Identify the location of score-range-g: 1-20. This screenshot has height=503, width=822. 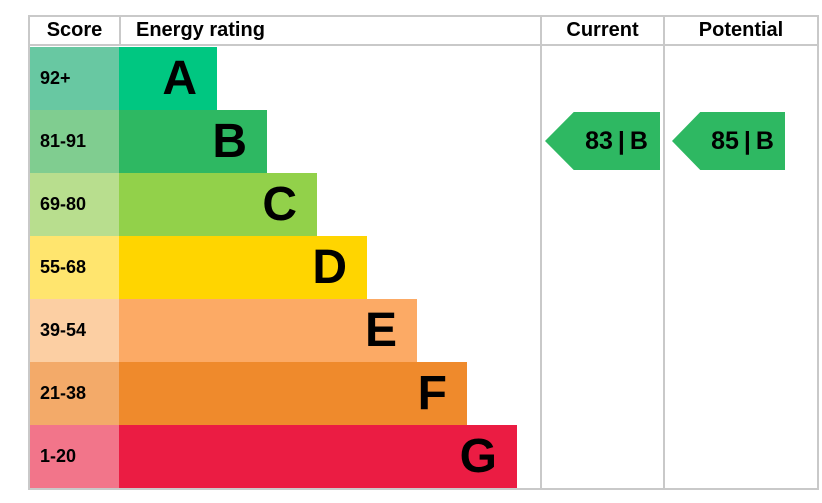
(74, 456).